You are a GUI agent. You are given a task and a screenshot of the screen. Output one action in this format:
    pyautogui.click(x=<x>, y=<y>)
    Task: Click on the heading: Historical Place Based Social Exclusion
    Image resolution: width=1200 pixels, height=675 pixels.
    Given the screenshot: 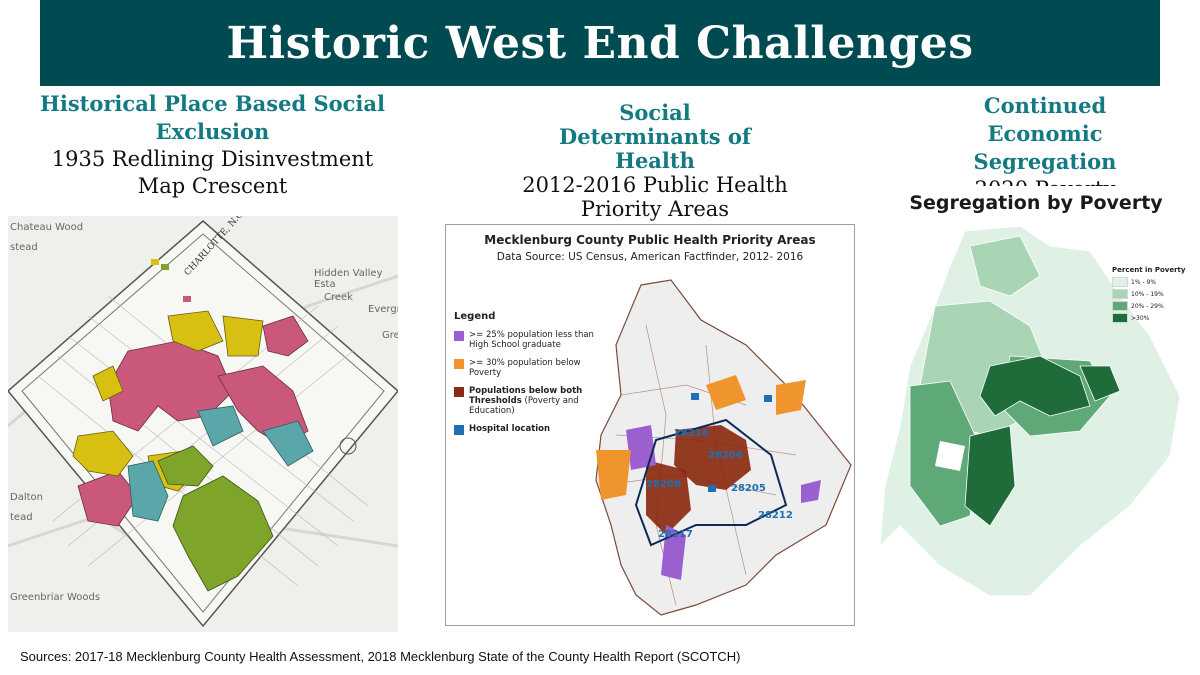 What is the action you would take?
    pyautogui.click(x=212, y=117)
    